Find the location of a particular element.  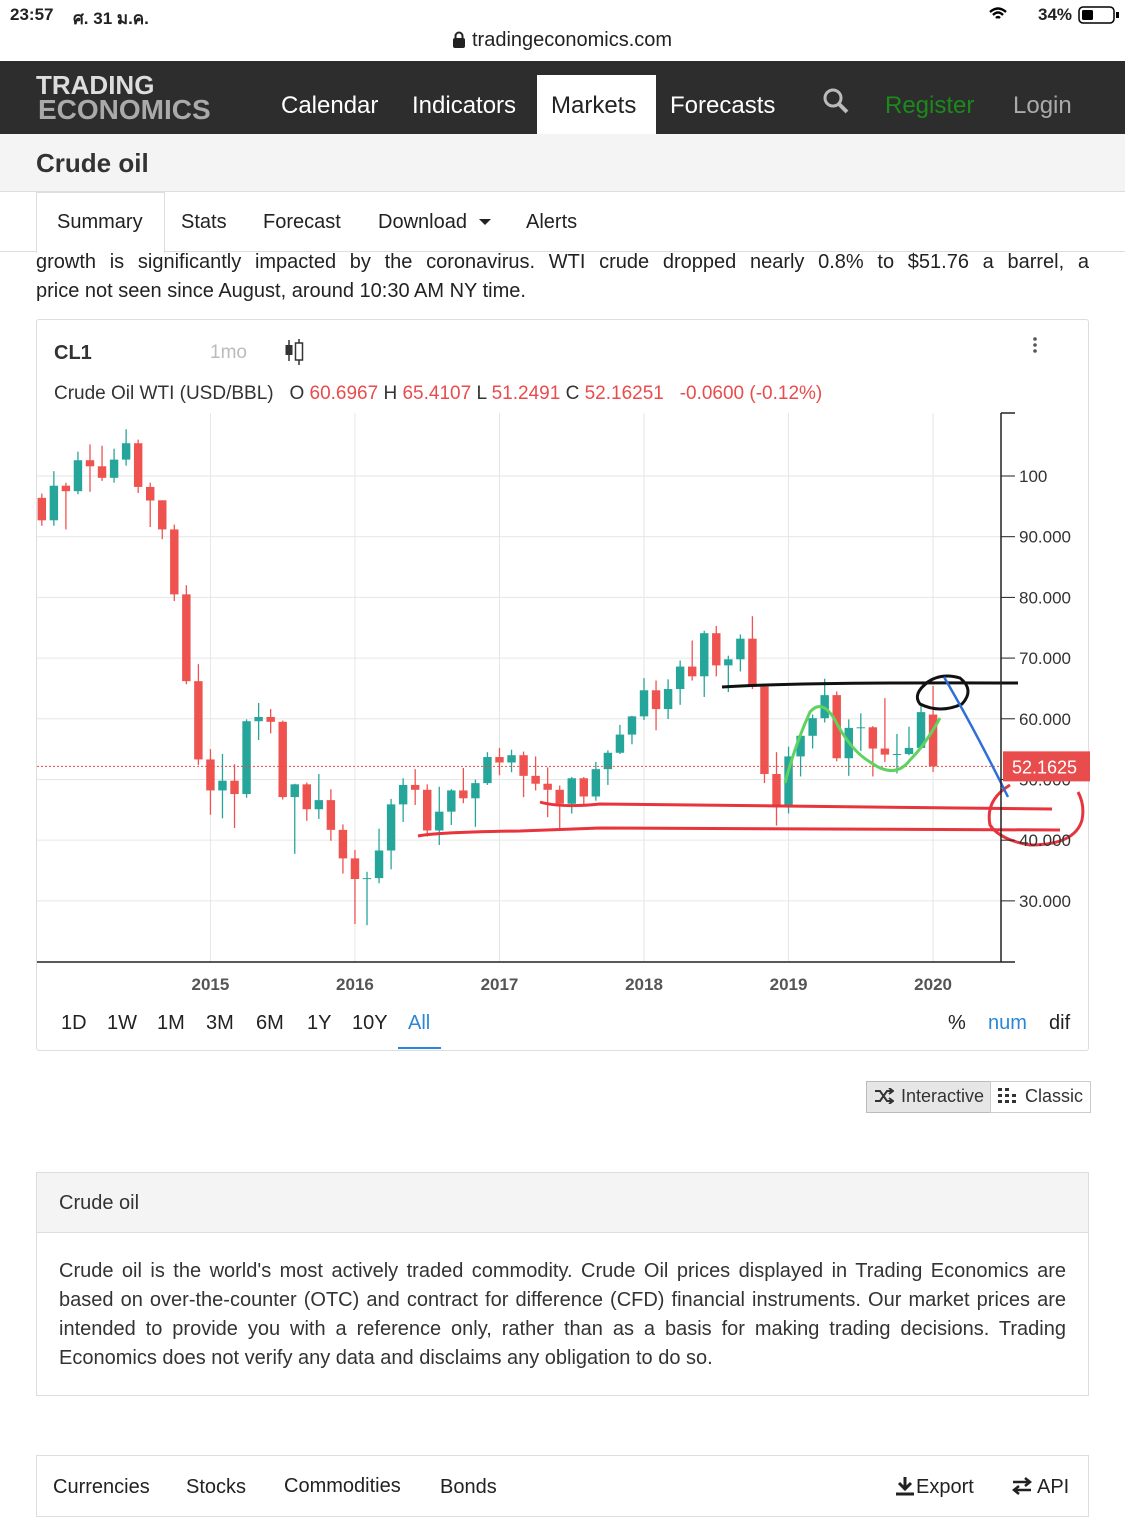

range-button: 10Y is located at coordinates (370, 1023).